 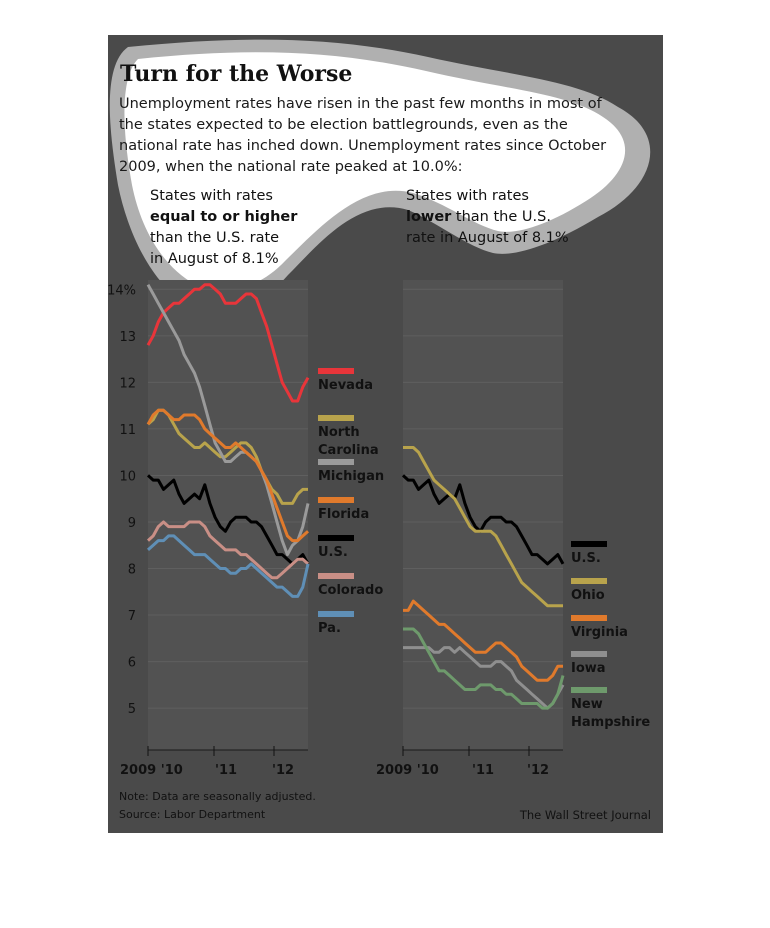 What do you see at coordinates (196, 259) in the screenshot?
I see `left-group-line4: in August of` at bounding box center [196, 259].